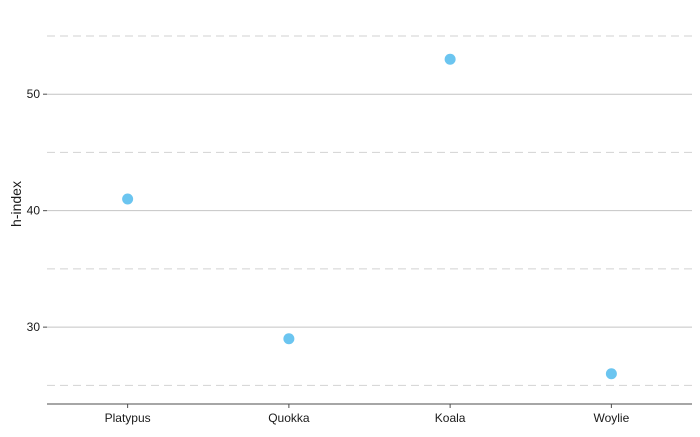 The height and width of the screenshot is (437, 700). What do you see at coordinates (289, 339) in the screenshot?
I see `data-point-quokka` at bounding box center [289, 339].